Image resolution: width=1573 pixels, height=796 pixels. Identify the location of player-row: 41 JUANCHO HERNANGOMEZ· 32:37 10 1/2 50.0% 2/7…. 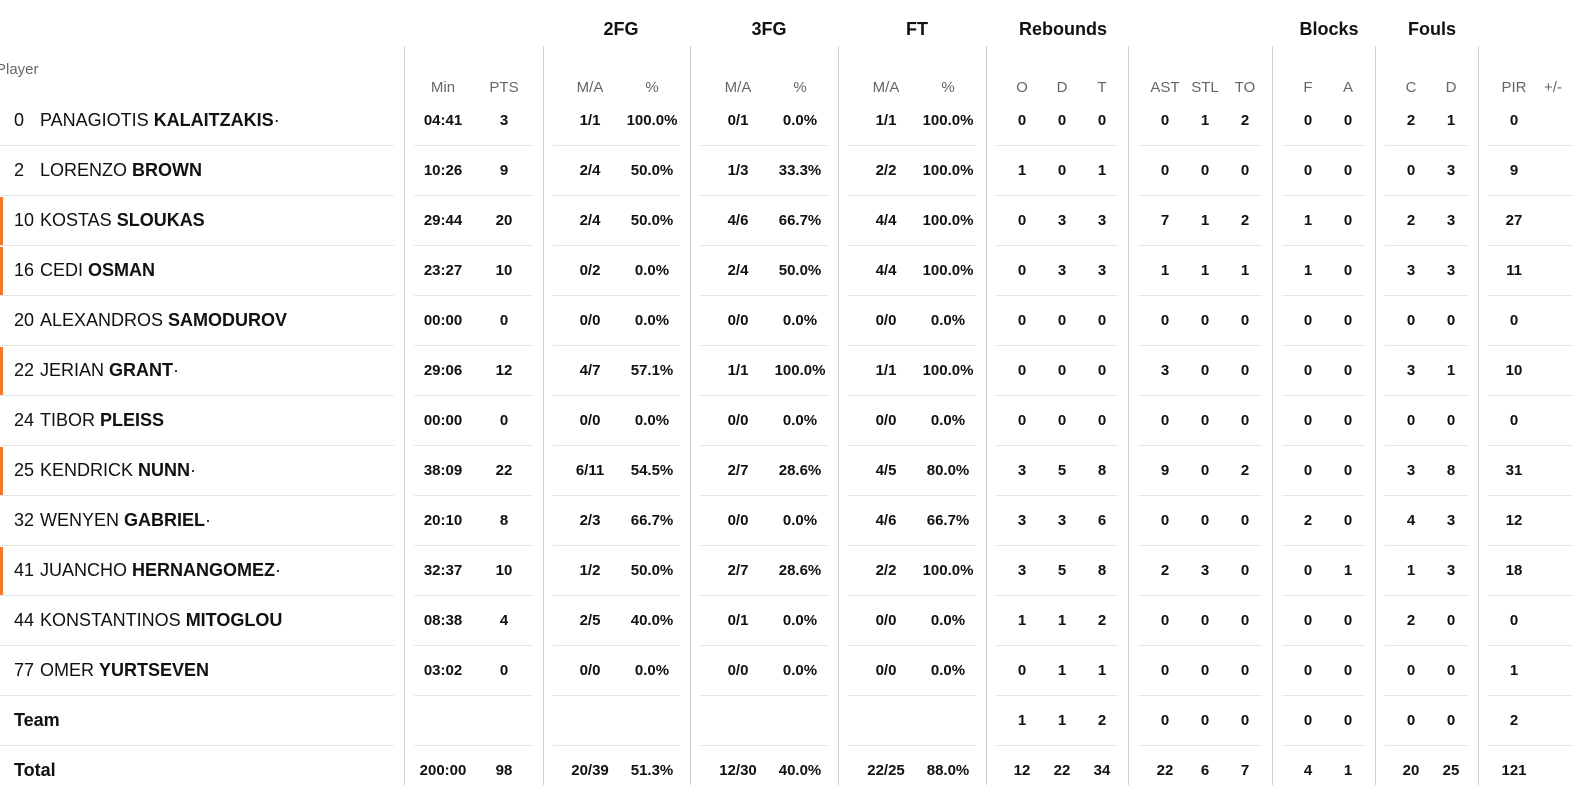
(786, 571).